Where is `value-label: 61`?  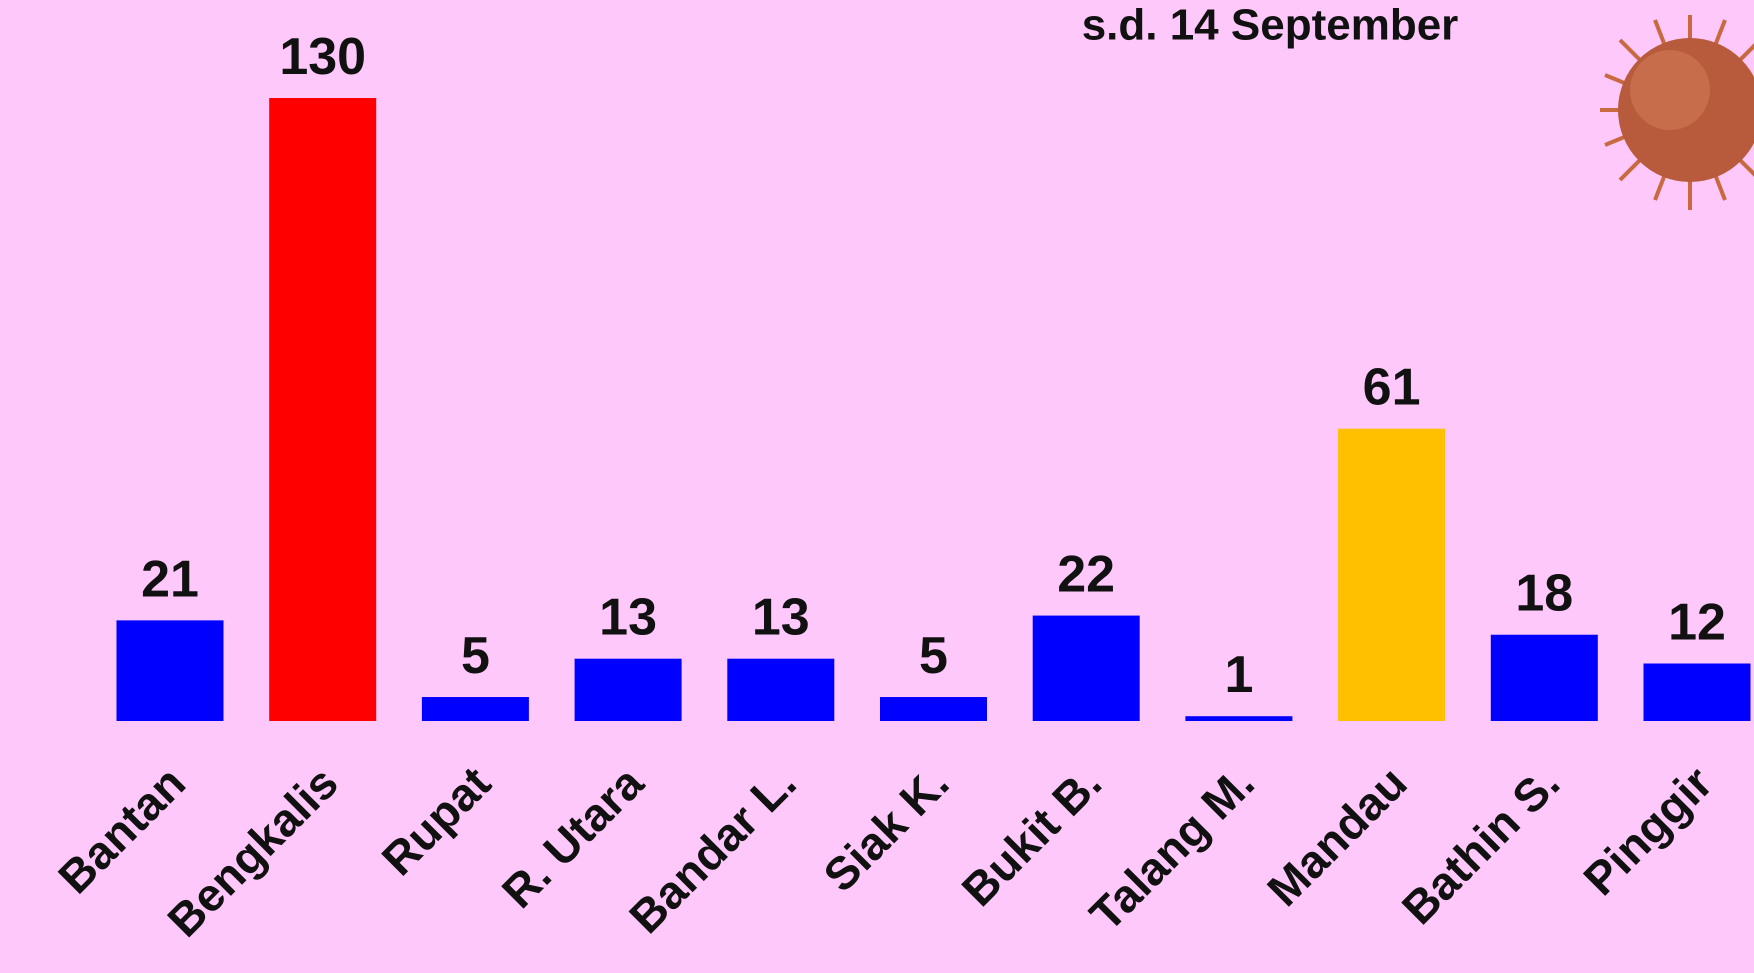
value-label: 61 is located at coordinates (1392, 388).